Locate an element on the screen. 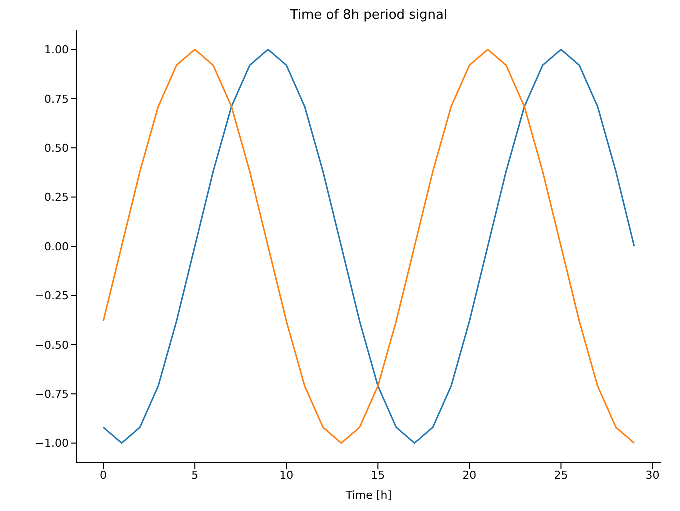 The image size is (680, 511). x-tick-label: 25 is located at coordinates (561, 475).